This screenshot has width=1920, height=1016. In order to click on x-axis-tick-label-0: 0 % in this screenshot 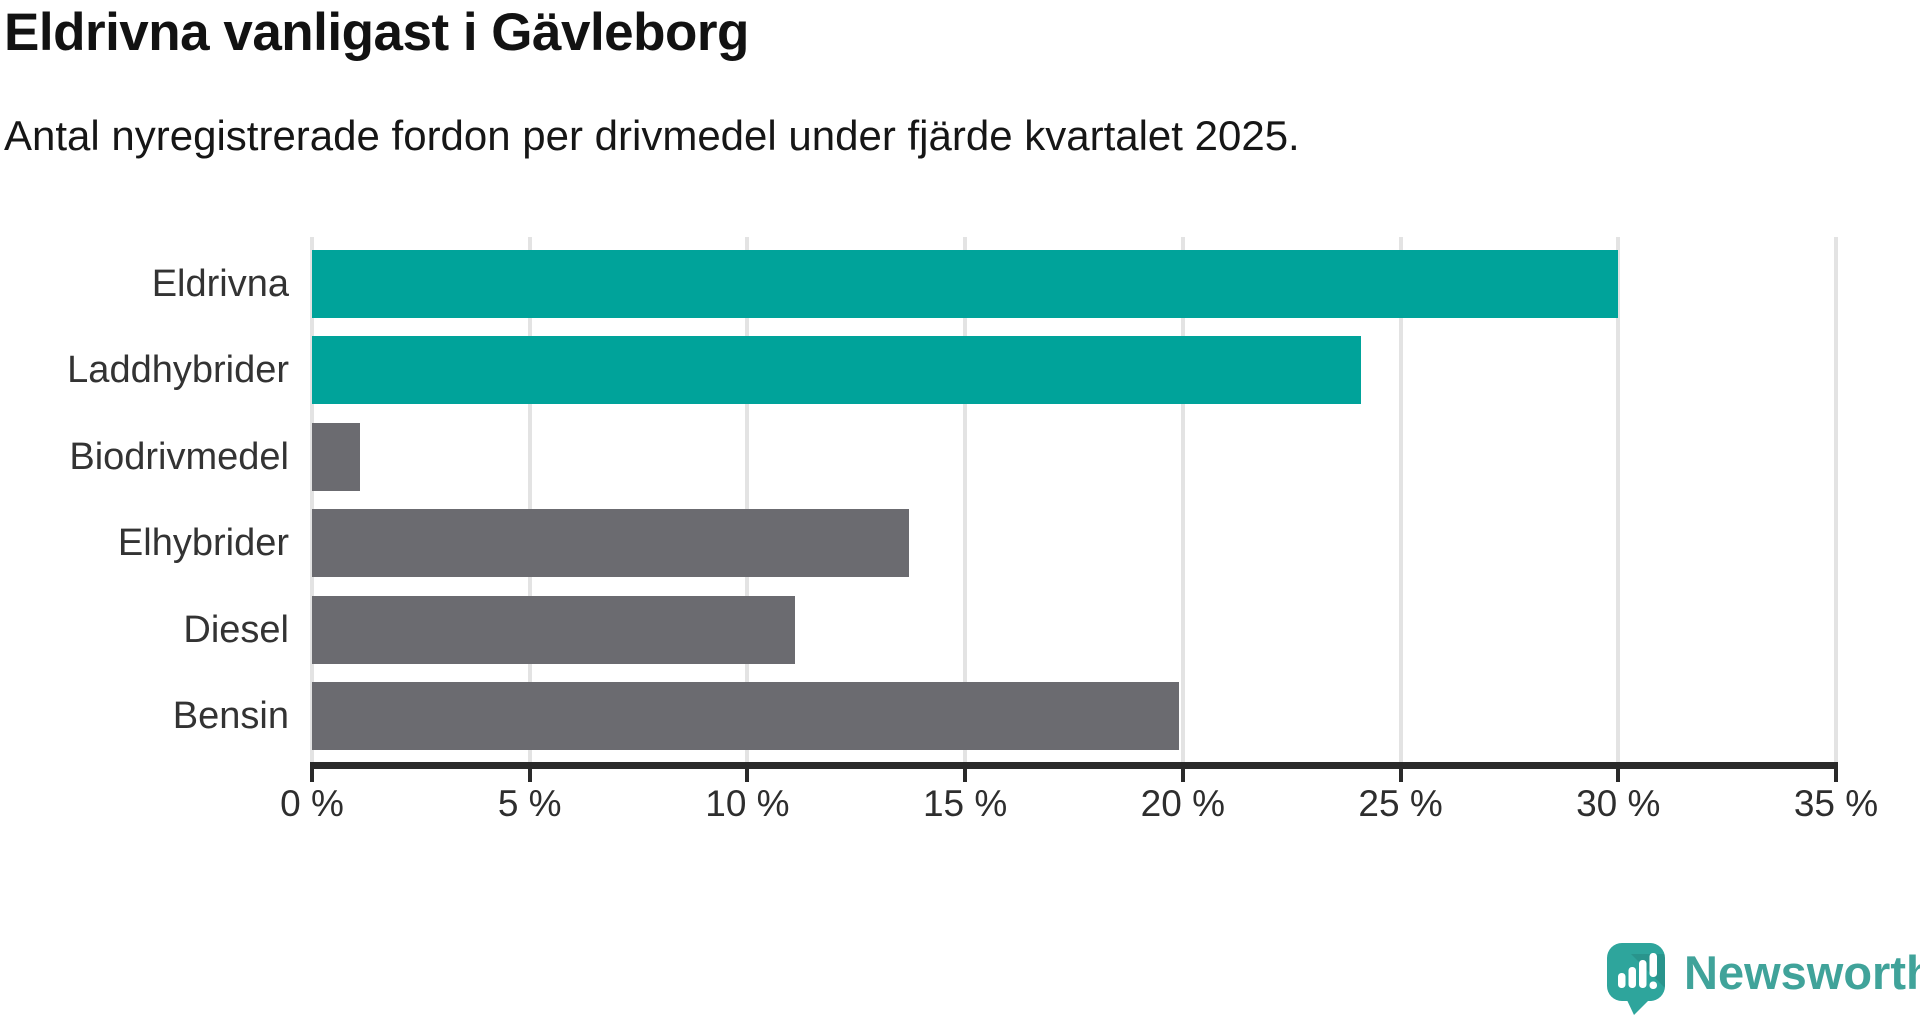, I will do `click(312, 803)`.